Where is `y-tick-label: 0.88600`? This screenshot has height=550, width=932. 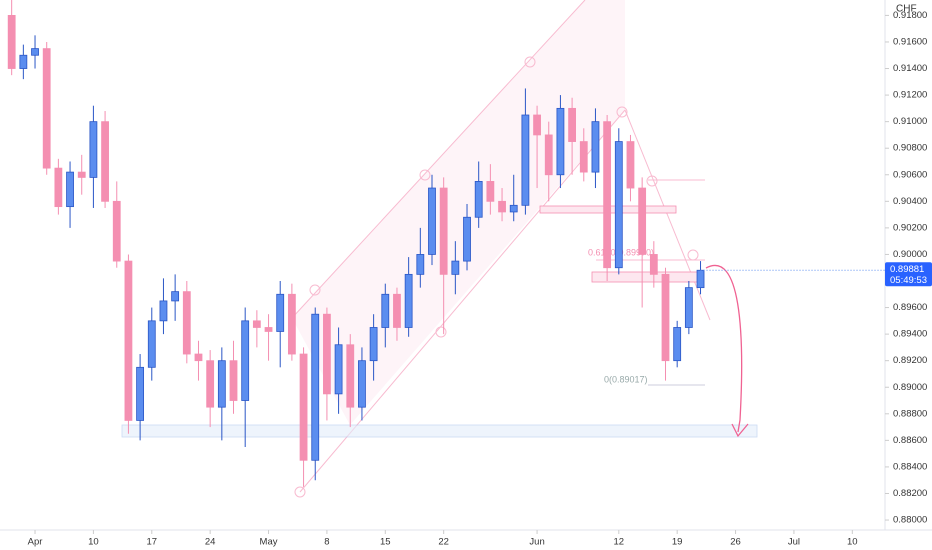
y-tick-label: 0.88600 is located at coordinates (910, 440).